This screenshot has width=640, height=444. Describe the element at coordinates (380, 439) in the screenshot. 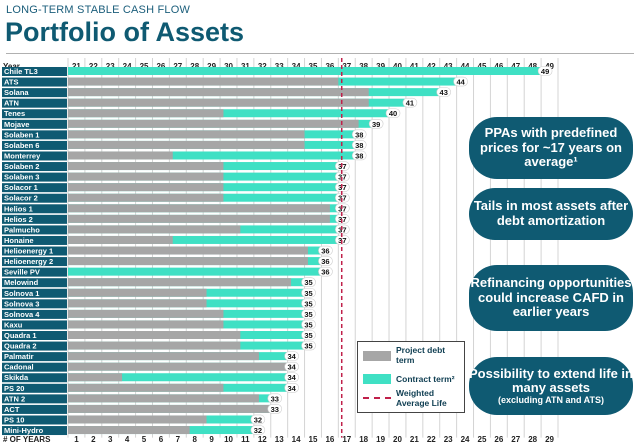

I see `bottom-axis-tick: 19` at that location.